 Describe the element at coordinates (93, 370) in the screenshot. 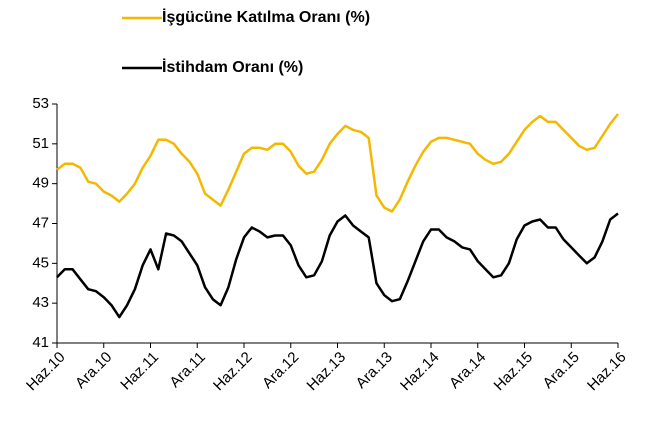

I see `x-tick-label: Ara.10` at that location.